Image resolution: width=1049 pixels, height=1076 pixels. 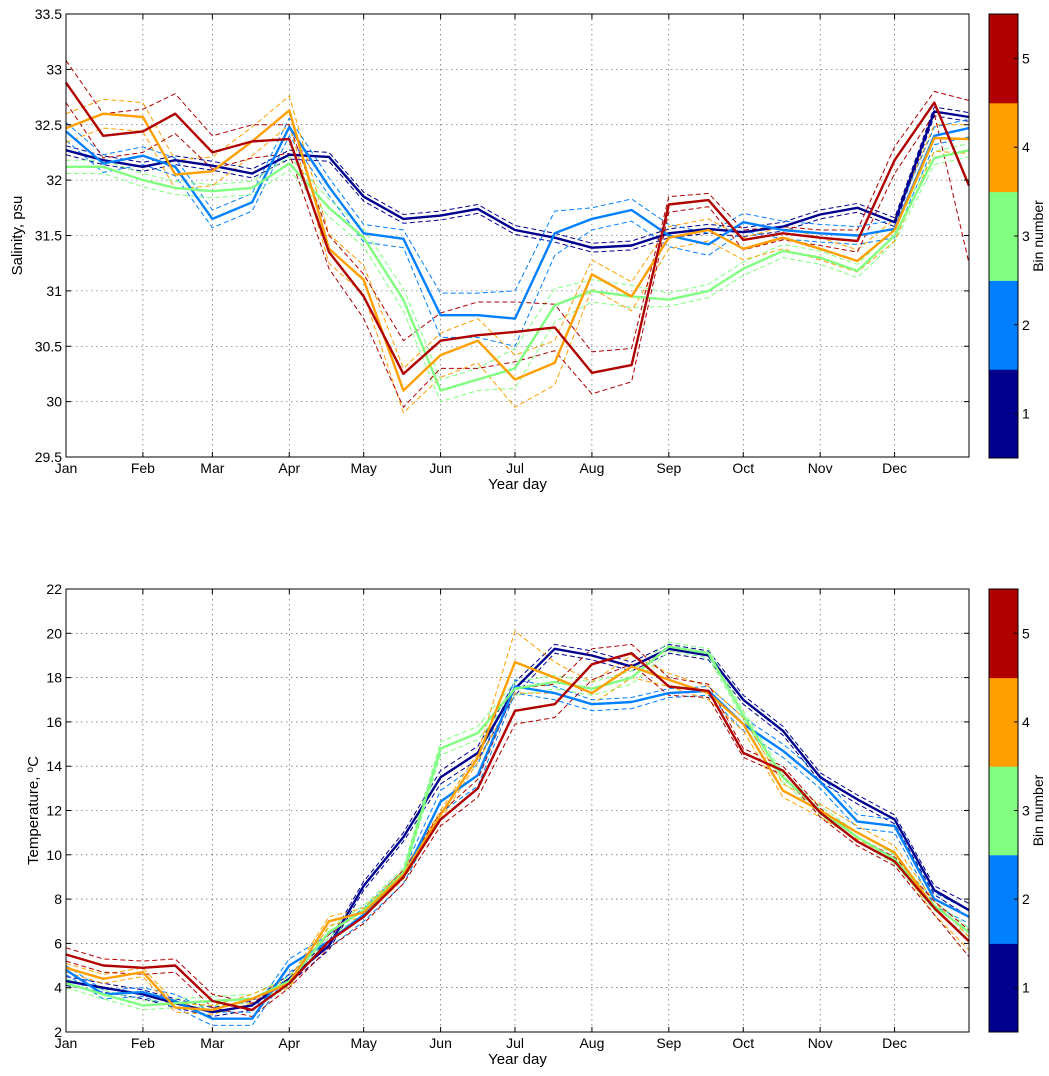 I want to click on y-tick-label: 30.5, so click(x=48, y=346).